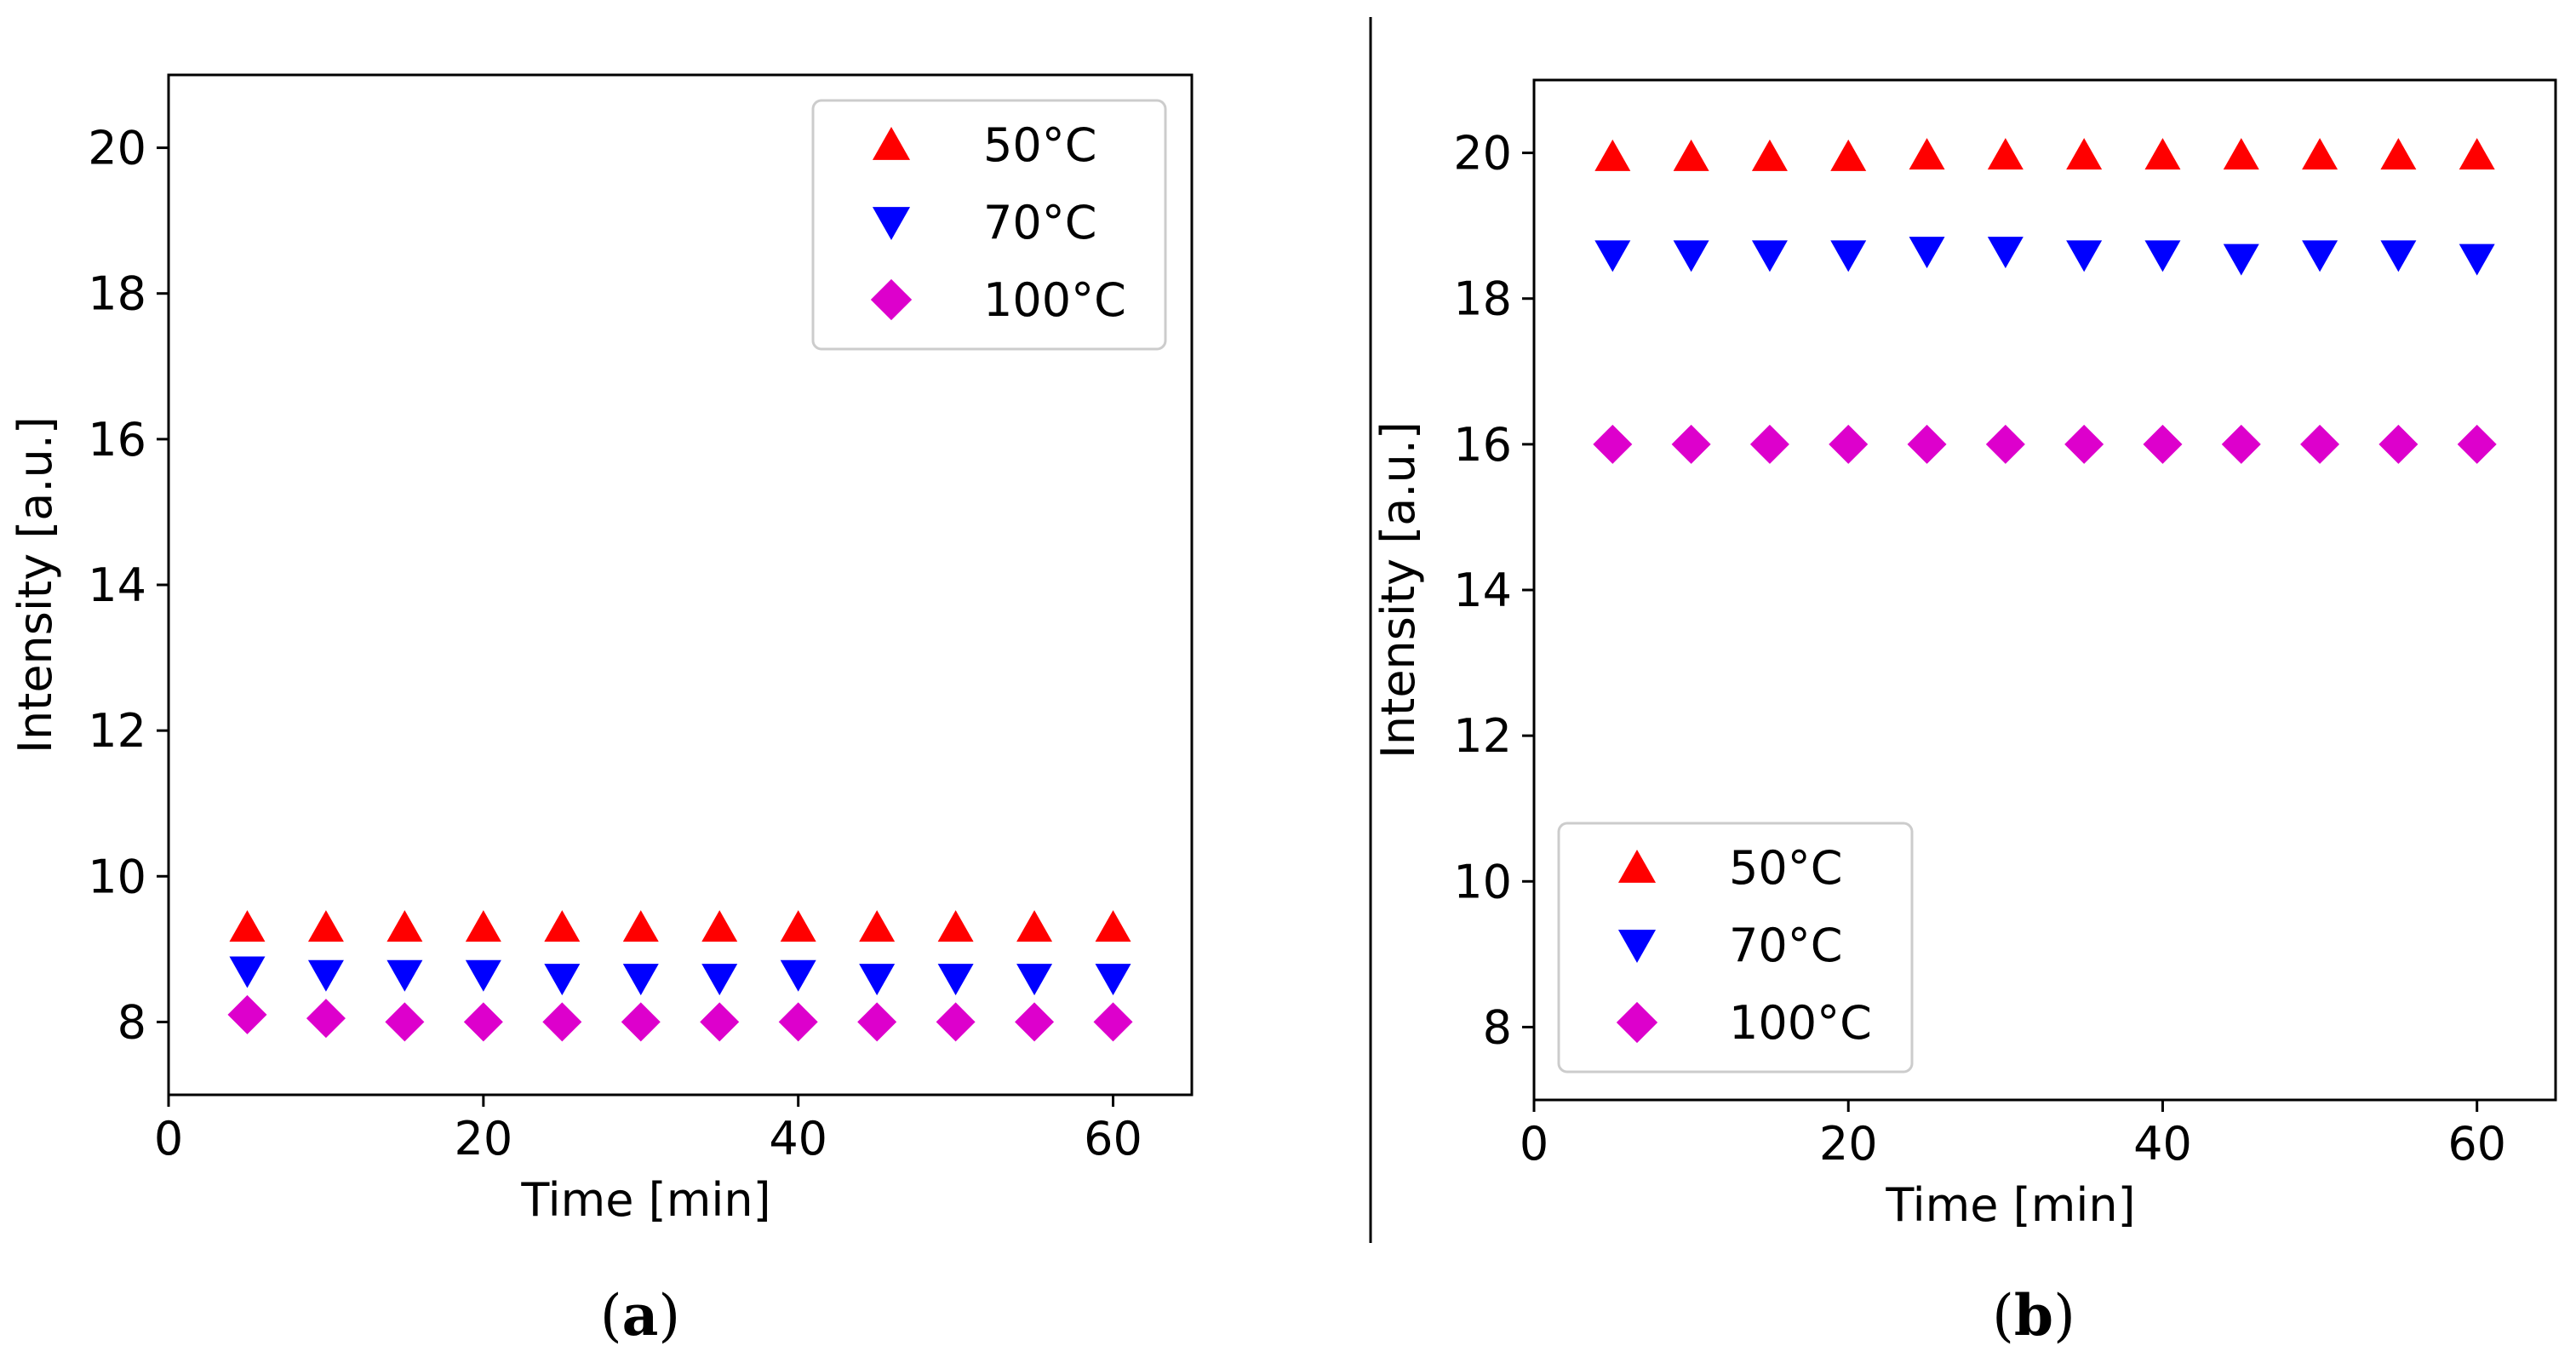  Describe the element at coordinates (1039, 222) in the screenshot. I see `legend-label: 70°C` at that location.